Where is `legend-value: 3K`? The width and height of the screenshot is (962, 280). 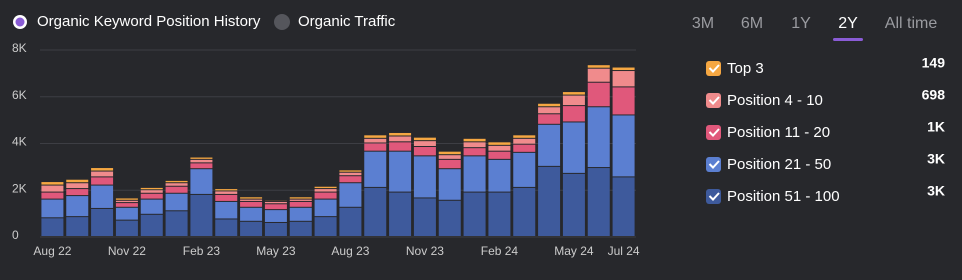
legend-value: 3K is located at coordinates (936, 191).